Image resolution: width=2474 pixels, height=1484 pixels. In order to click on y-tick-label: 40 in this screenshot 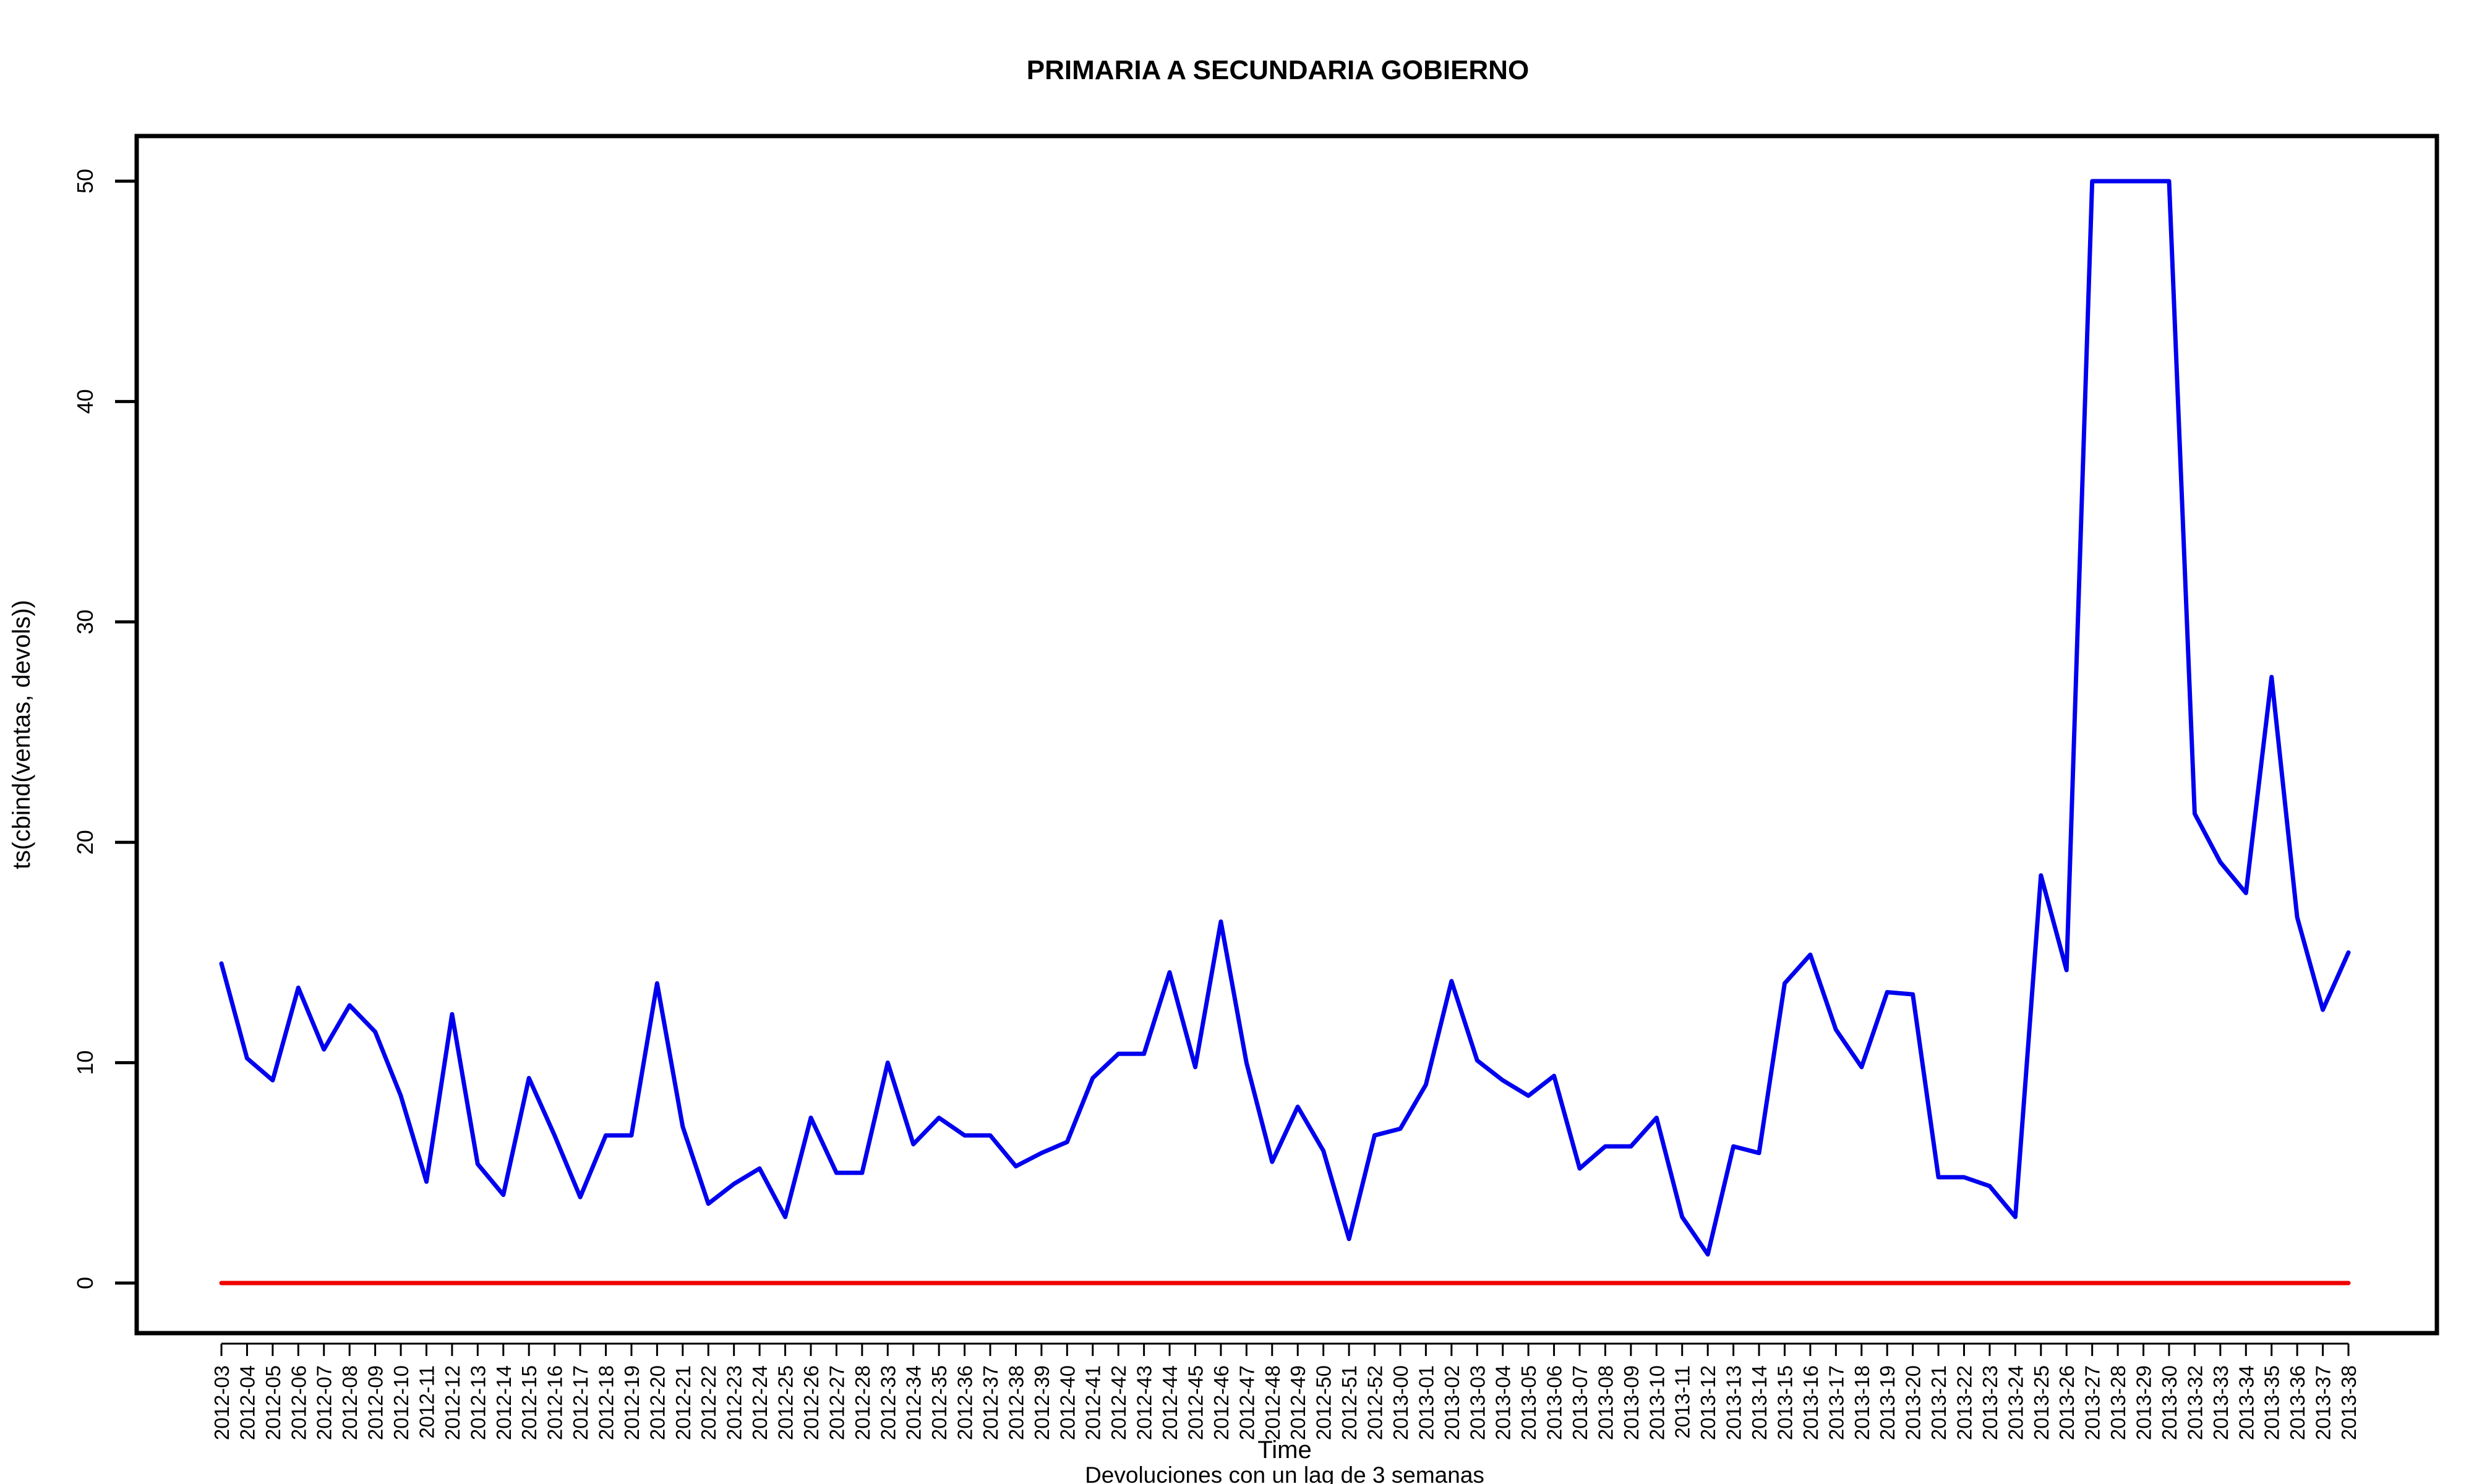, I will do `click(85, 401)`.